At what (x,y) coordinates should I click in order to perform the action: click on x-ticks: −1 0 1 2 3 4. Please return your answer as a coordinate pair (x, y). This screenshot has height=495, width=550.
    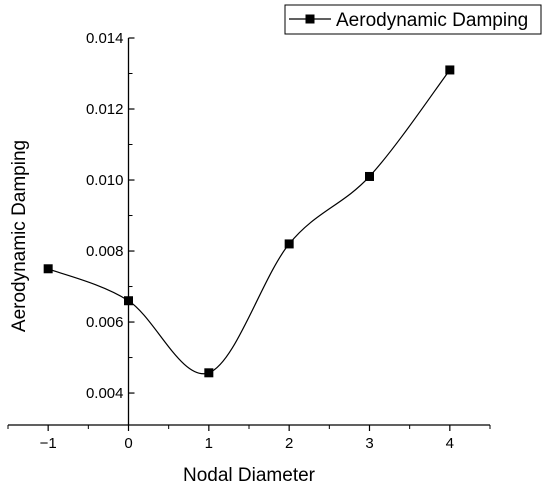
    Looking at the image, I should click on (249, 438).